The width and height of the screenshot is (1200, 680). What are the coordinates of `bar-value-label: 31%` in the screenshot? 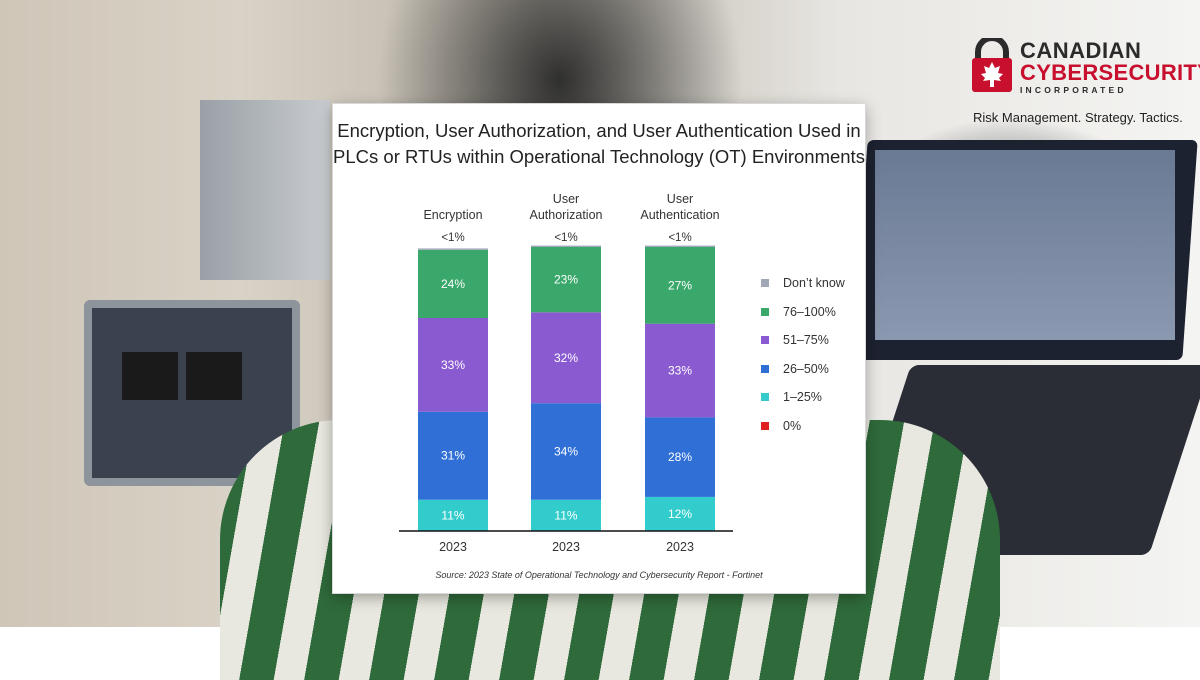 It's located at (453, 456).